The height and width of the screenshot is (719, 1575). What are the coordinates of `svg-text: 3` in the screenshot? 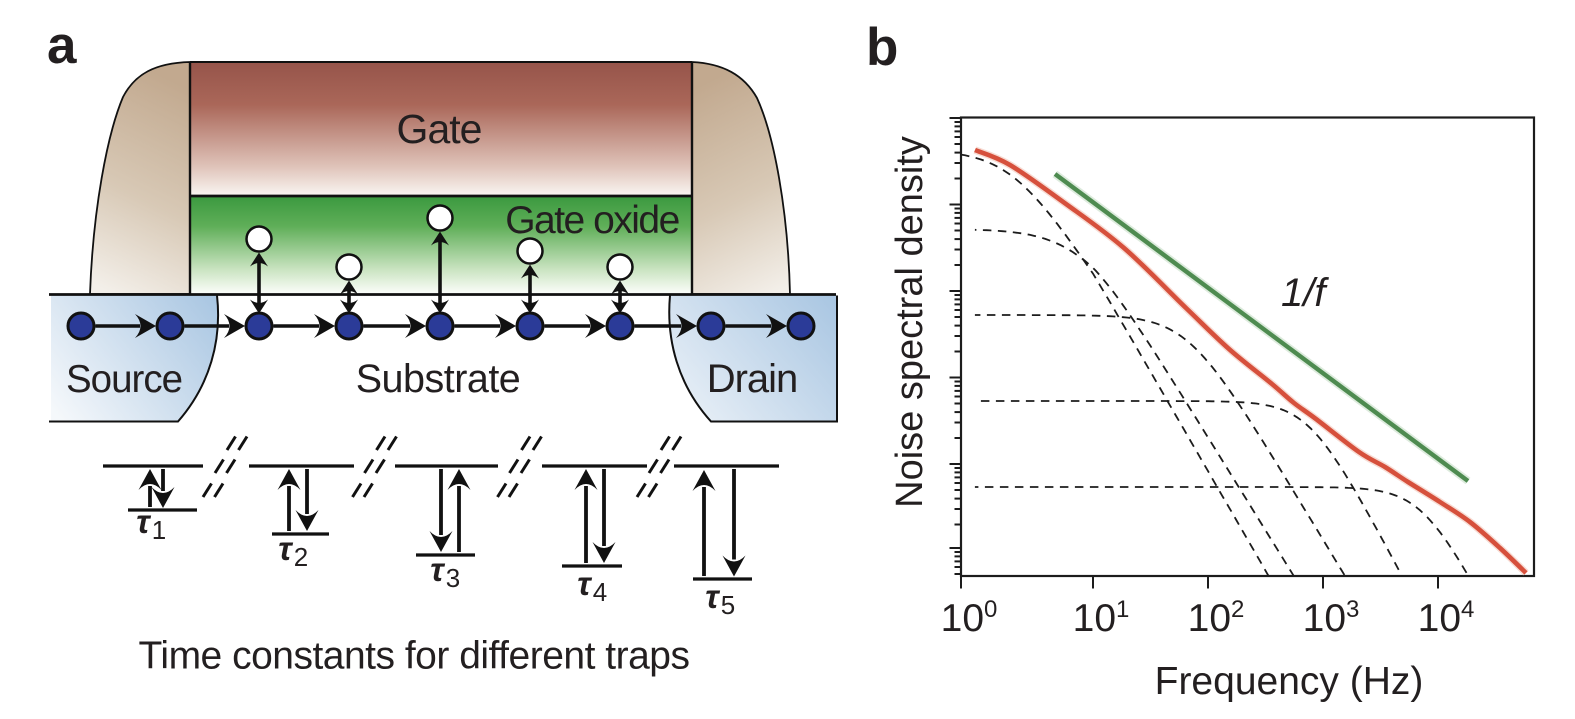 It's located at (453, 578).